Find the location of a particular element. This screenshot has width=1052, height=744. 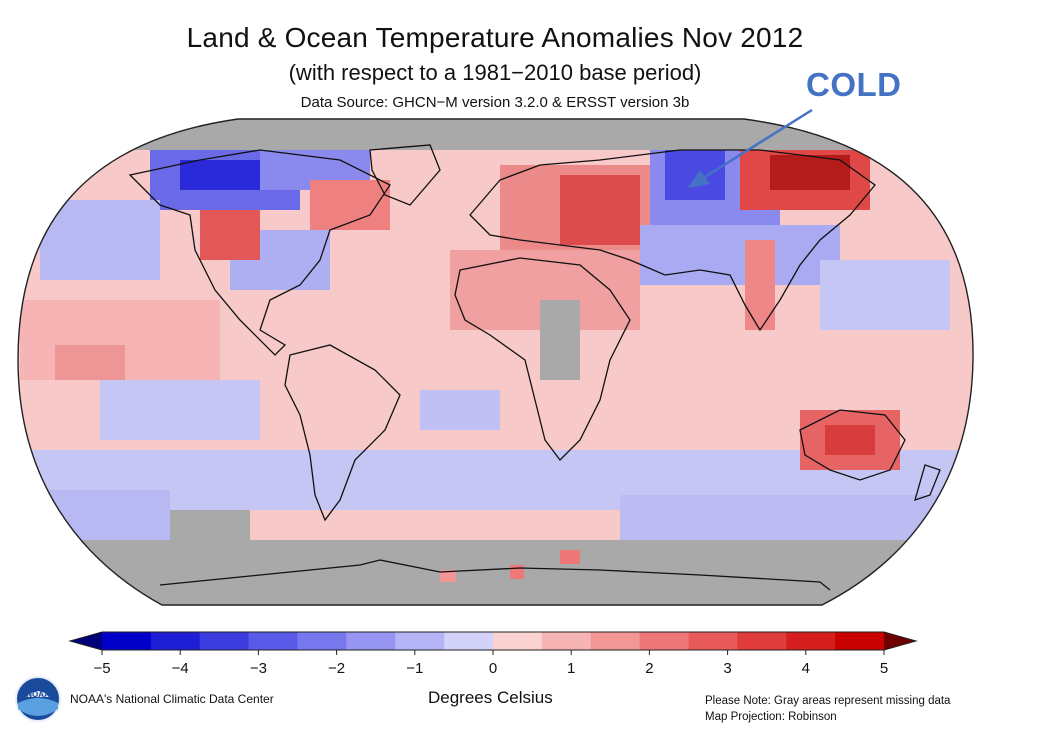

colorbar-tick-label: 1 is located at coordinates (571, 668).